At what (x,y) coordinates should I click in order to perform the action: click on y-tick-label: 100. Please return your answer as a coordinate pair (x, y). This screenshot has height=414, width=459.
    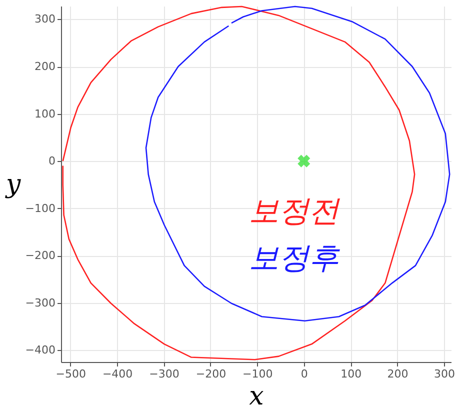
    Looking at the image, I should click on (45, 113).